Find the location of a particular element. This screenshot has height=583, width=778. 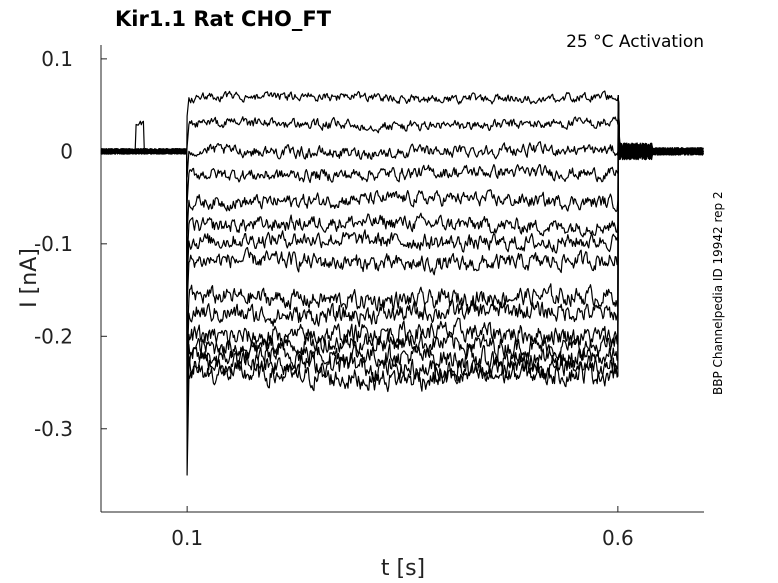

y-tick-label: -0.2 is located at coordinates (53, 336).